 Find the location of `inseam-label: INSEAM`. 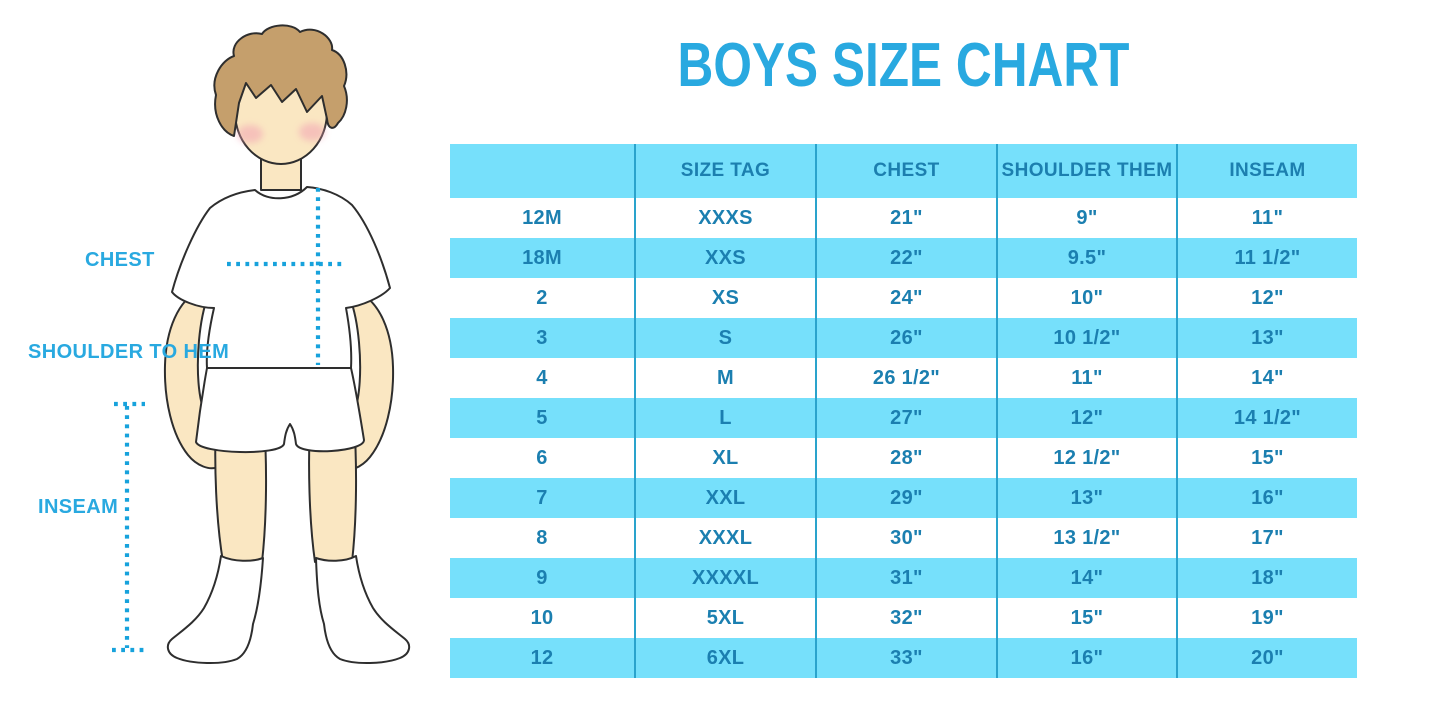

inseam-label: INSEAM is located at coordinates (78, 507).